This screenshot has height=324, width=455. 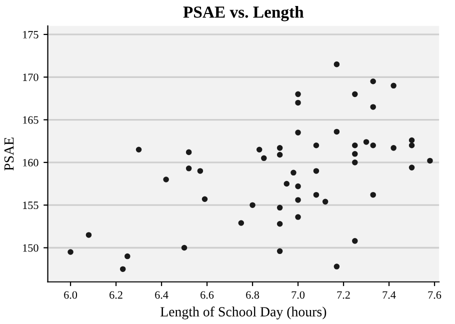 I want to click on x-tick-label: 6.2, so click(x=116, y=295).